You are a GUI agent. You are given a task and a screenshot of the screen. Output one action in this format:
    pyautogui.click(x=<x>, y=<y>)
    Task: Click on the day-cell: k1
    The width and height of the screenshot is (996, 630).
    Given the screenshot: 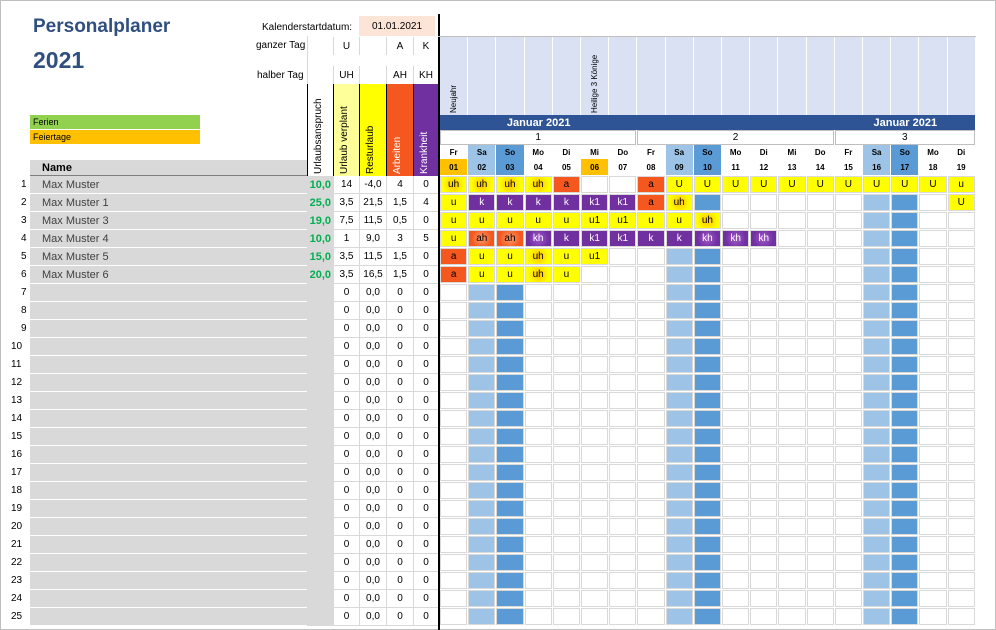 What is the action you would take?
    pyautogui.click(x=595, y=238)
    